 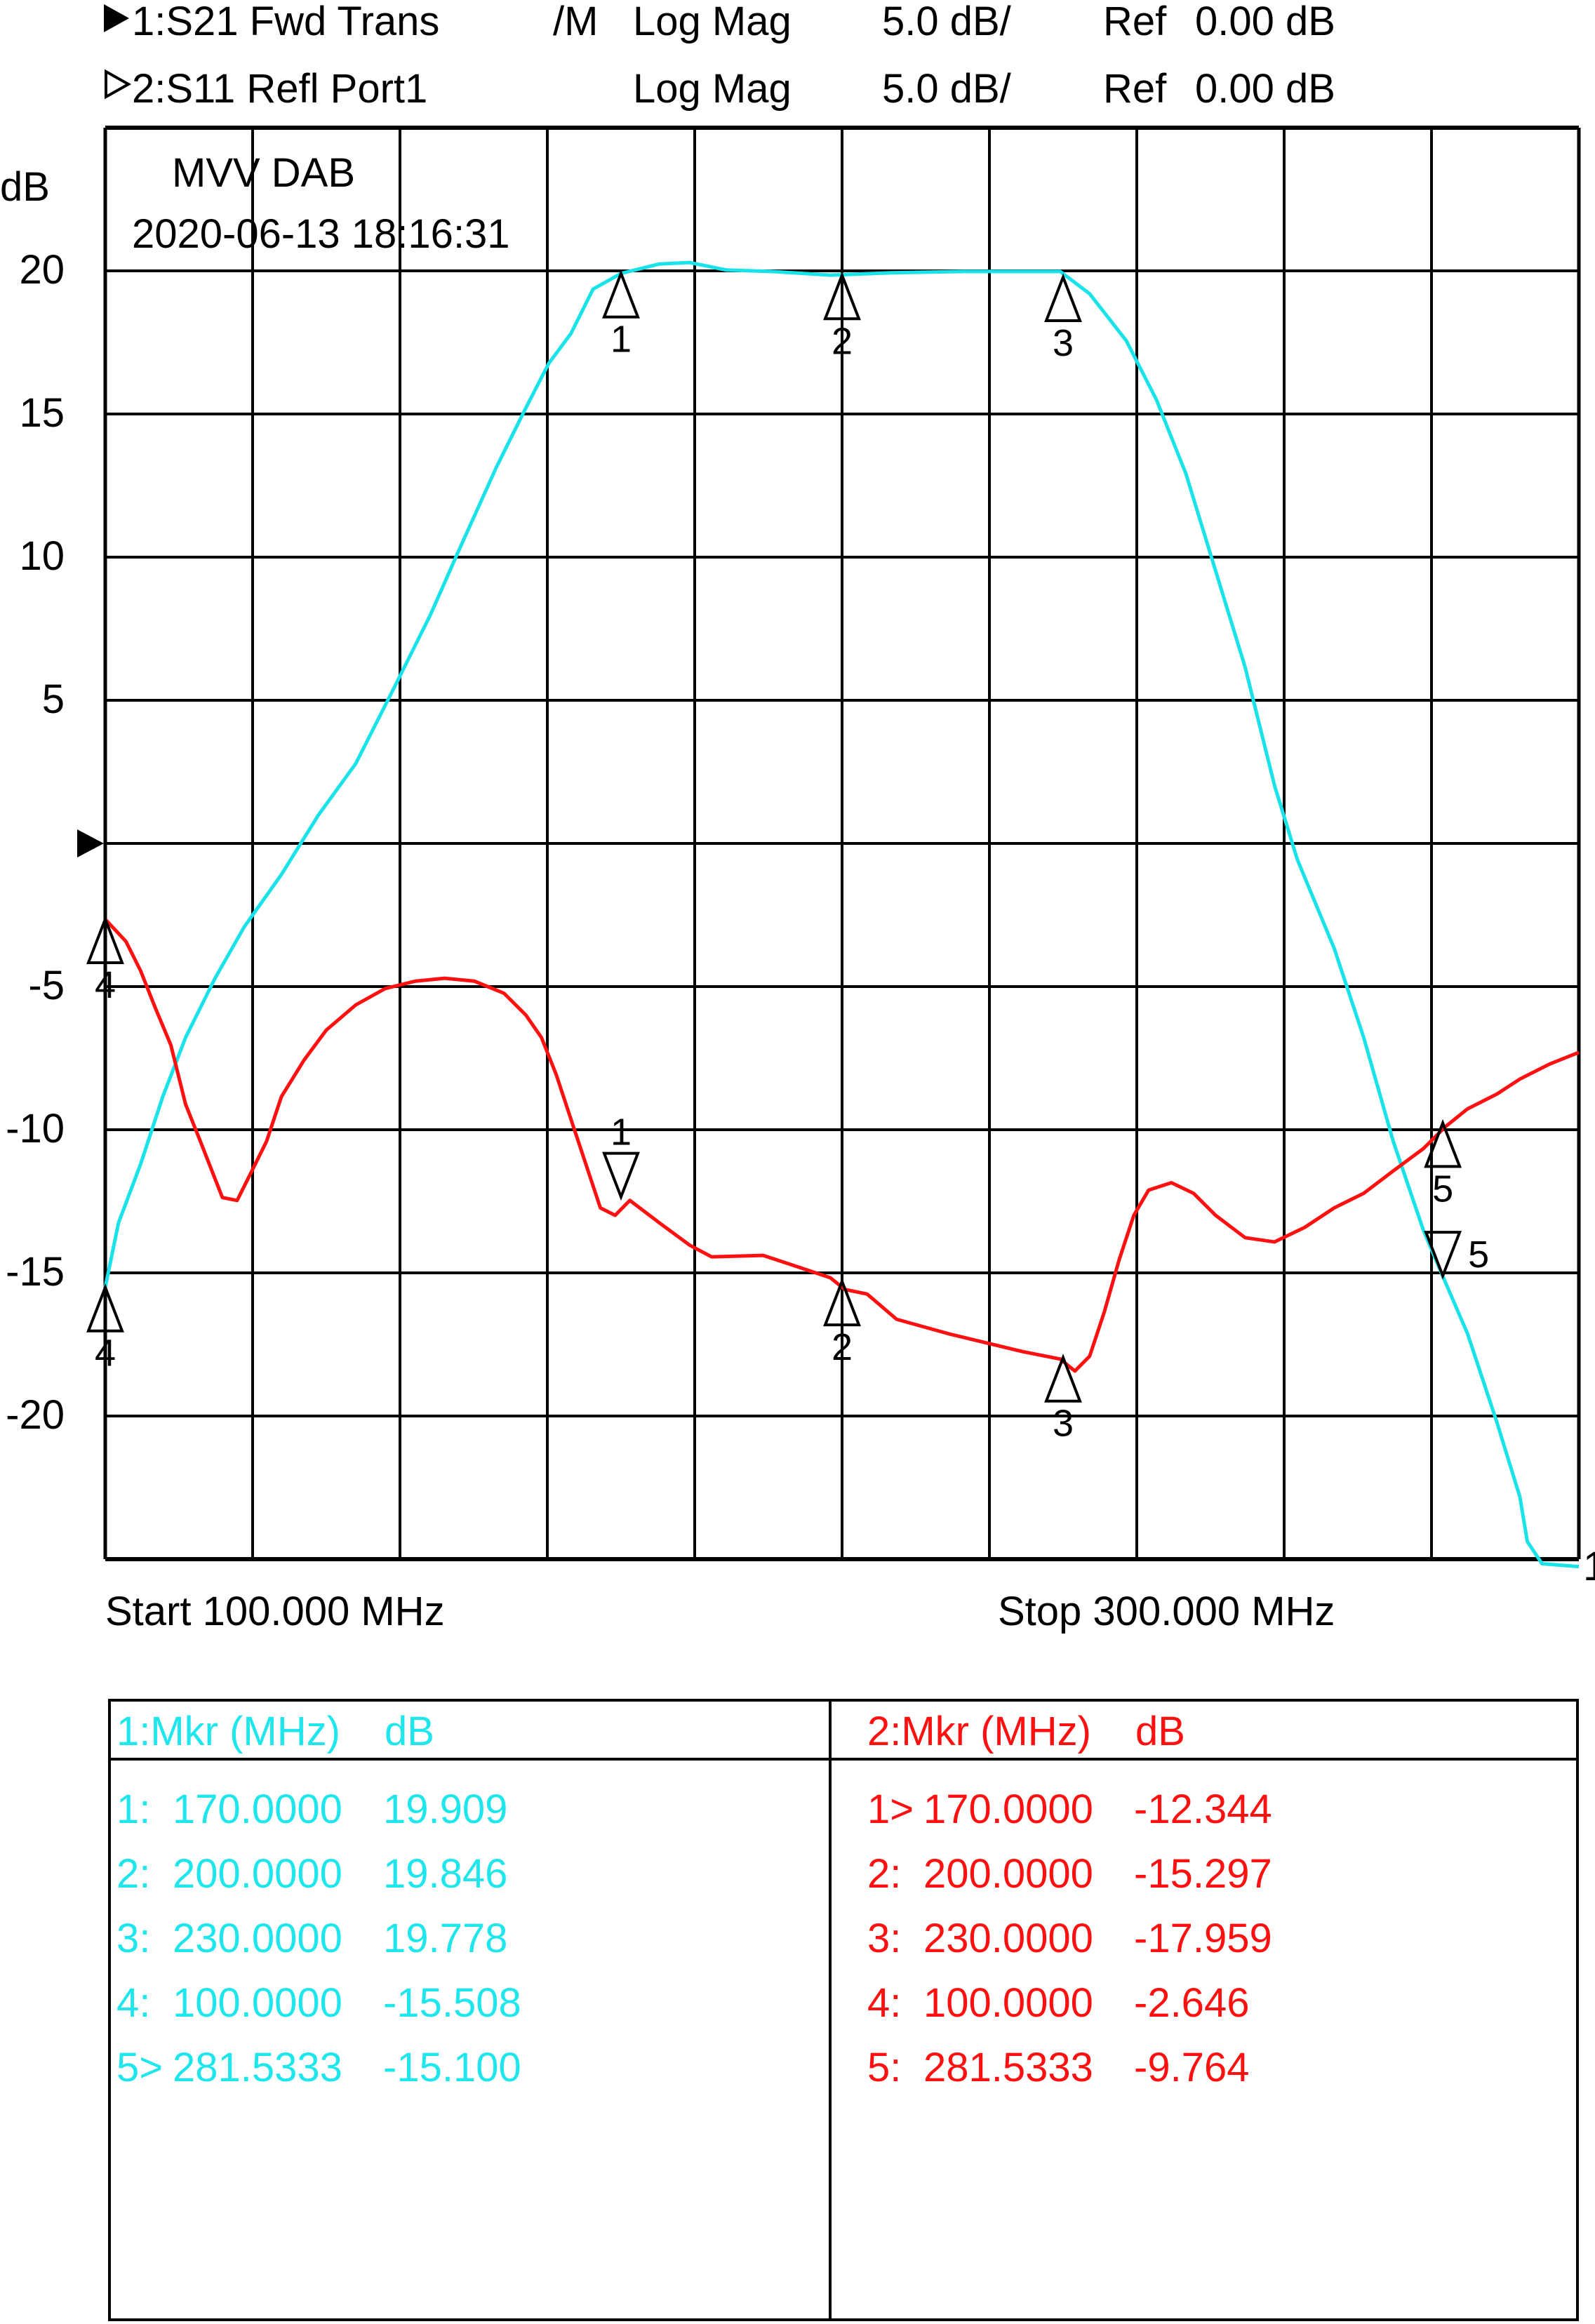 I want to click on right-header-unit: dB, so click(x=1160, y=1731).